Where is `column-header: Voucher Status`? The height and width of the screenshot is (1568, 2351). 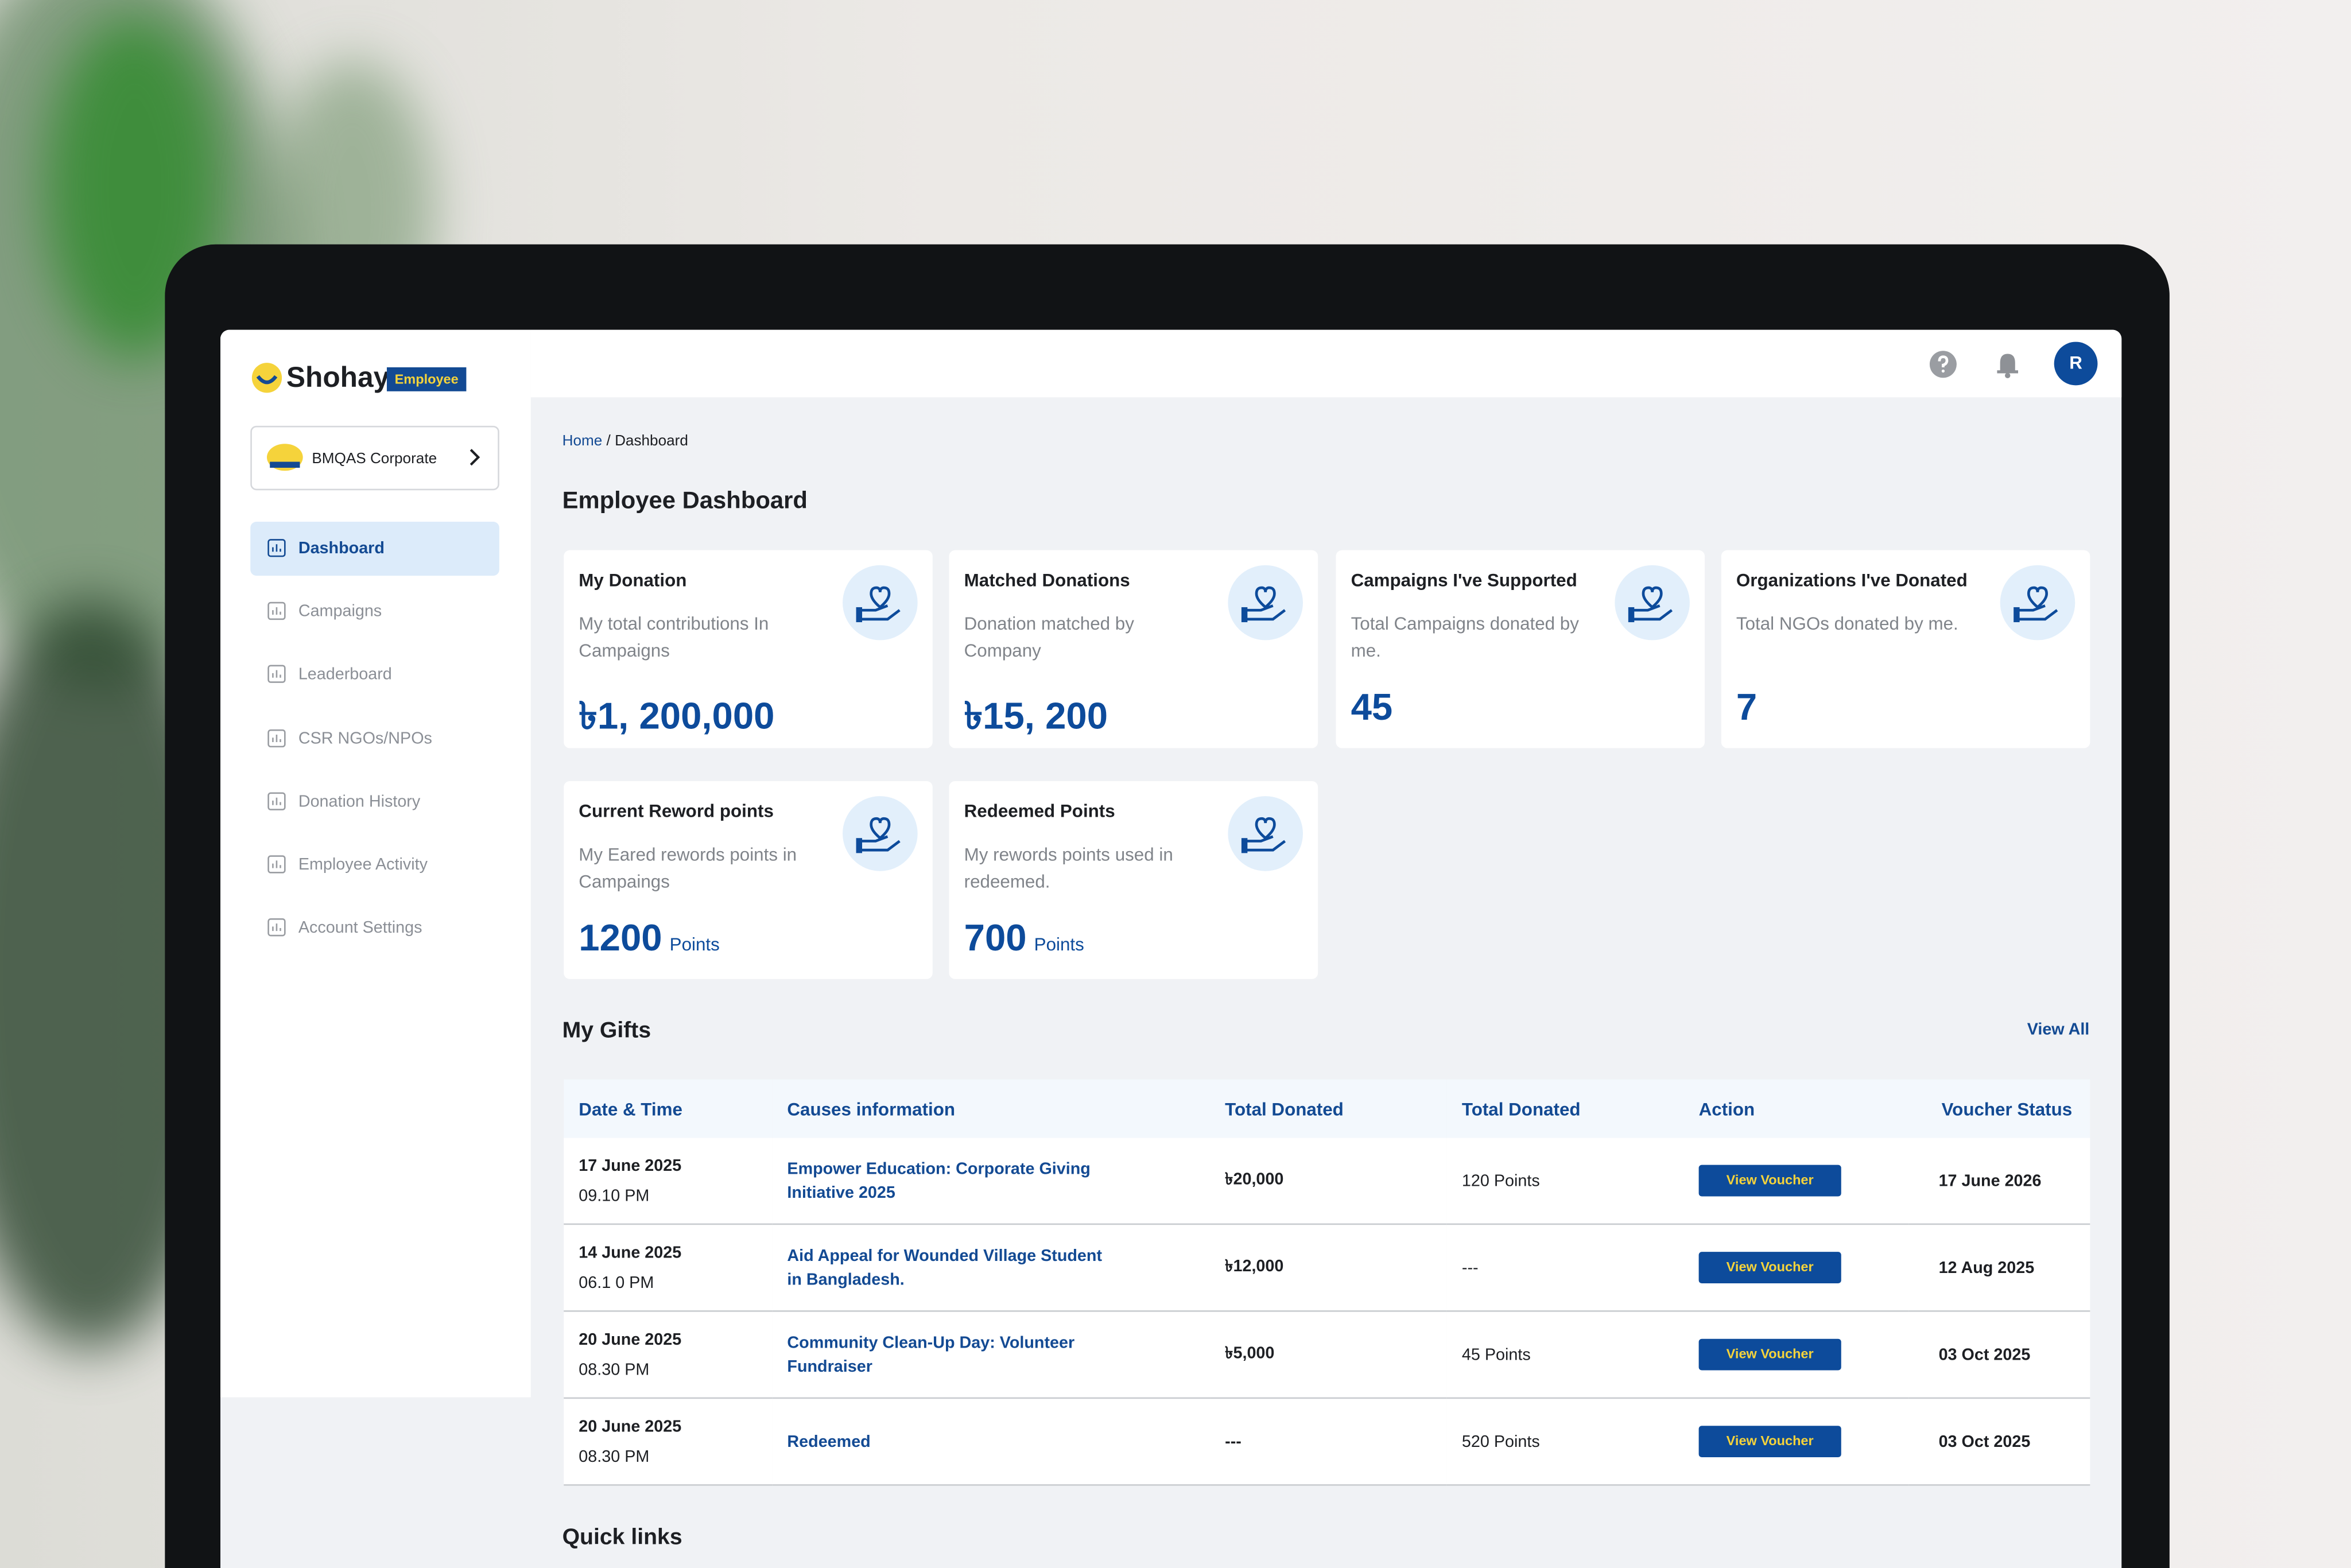
column-header: Voucher Status is located at coordinates (1999, 1108).